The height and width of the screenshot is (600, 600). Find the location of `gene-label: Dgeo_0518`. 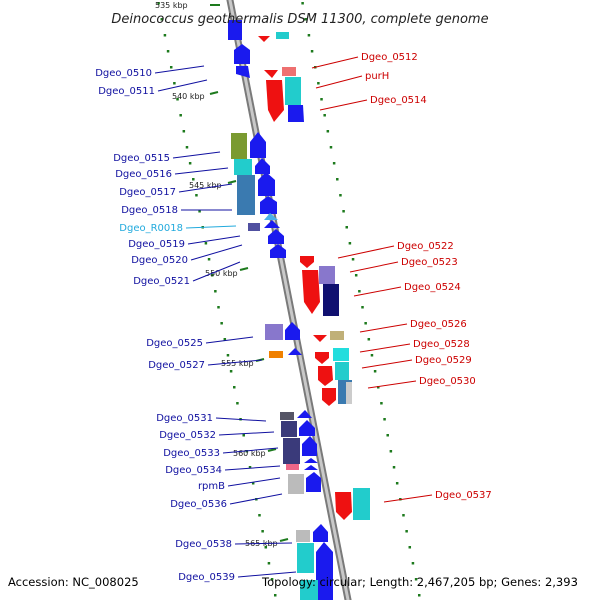

gene-label: Dgeo_0518 is located at coordinates (149, 210).